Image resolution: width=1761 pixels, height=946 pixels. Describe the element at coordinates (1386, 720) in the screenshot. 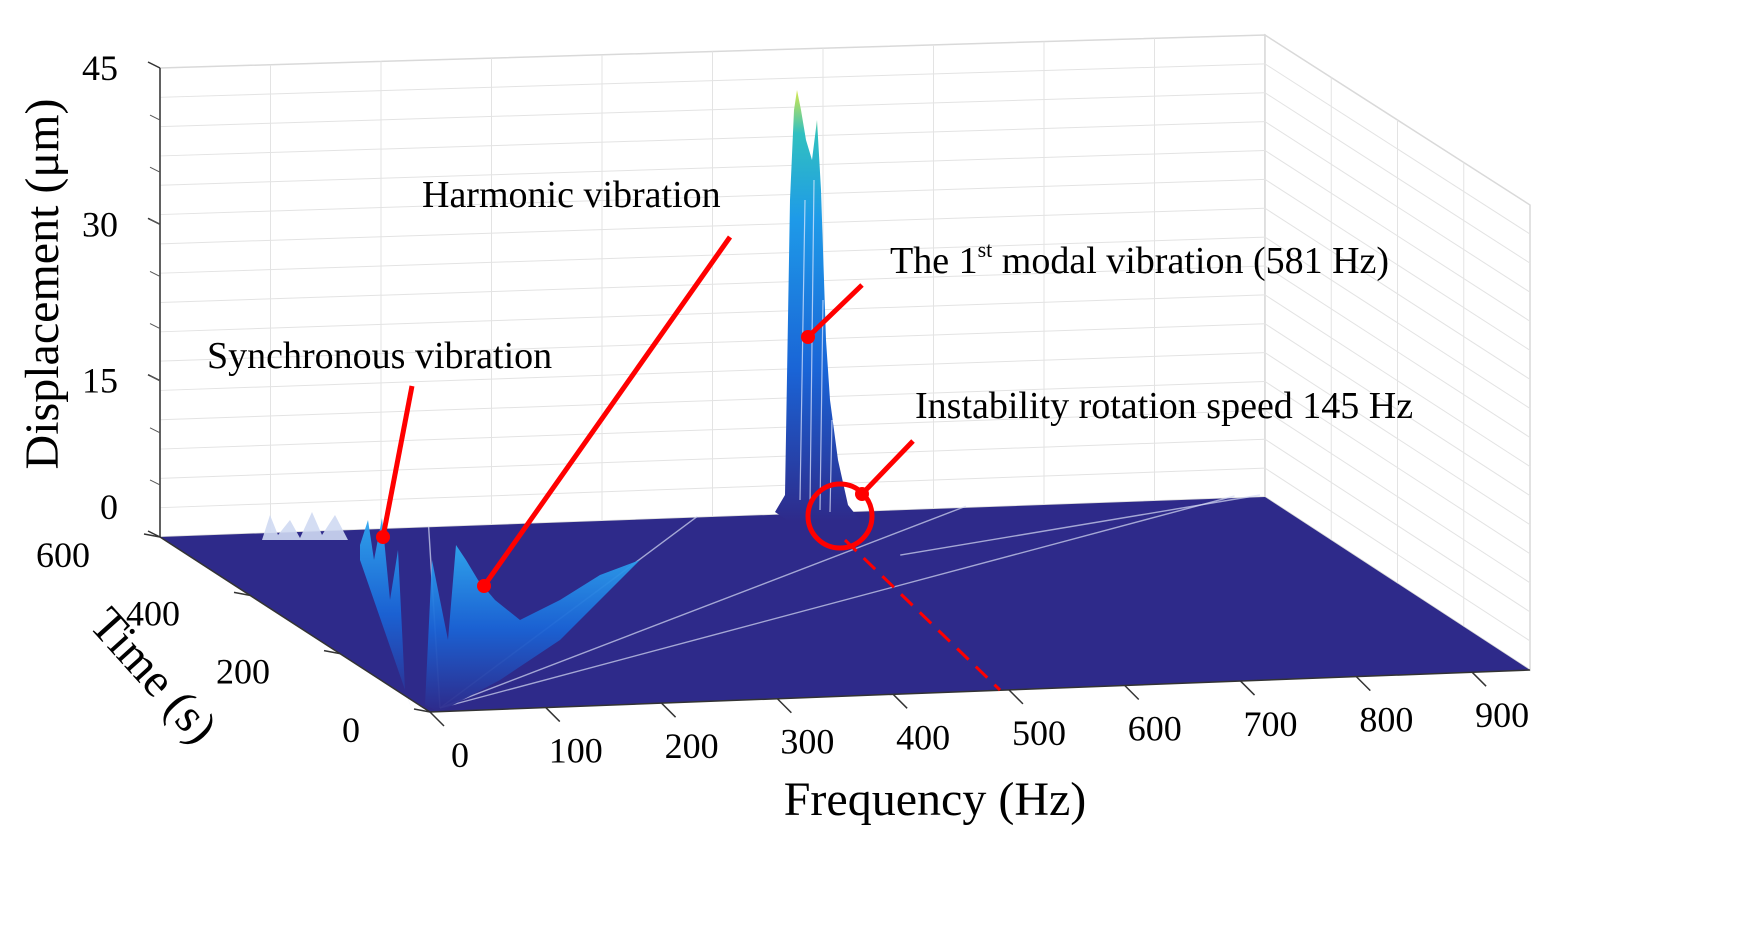

I see `x-tick-label: 800` at that location.